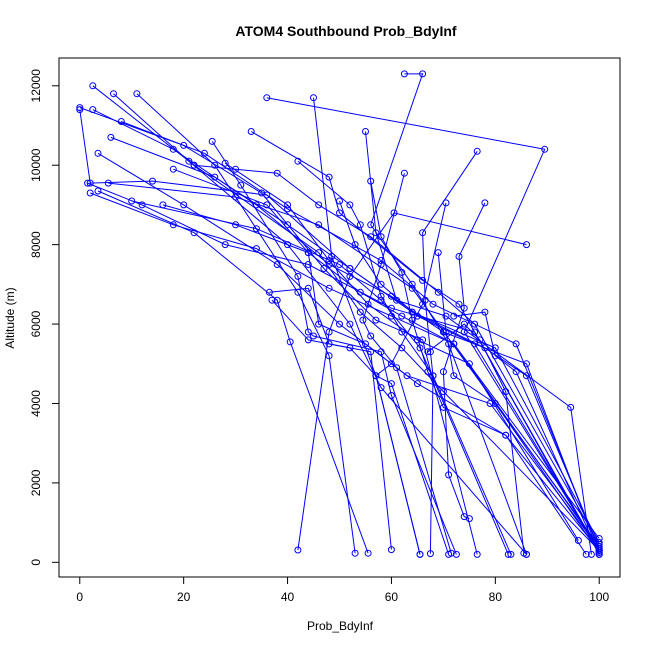 Image resolution: width=650 pixels, height=650 pixels. I want to click on x-axis-label: Prob_BdyInf, so click(340, 626).